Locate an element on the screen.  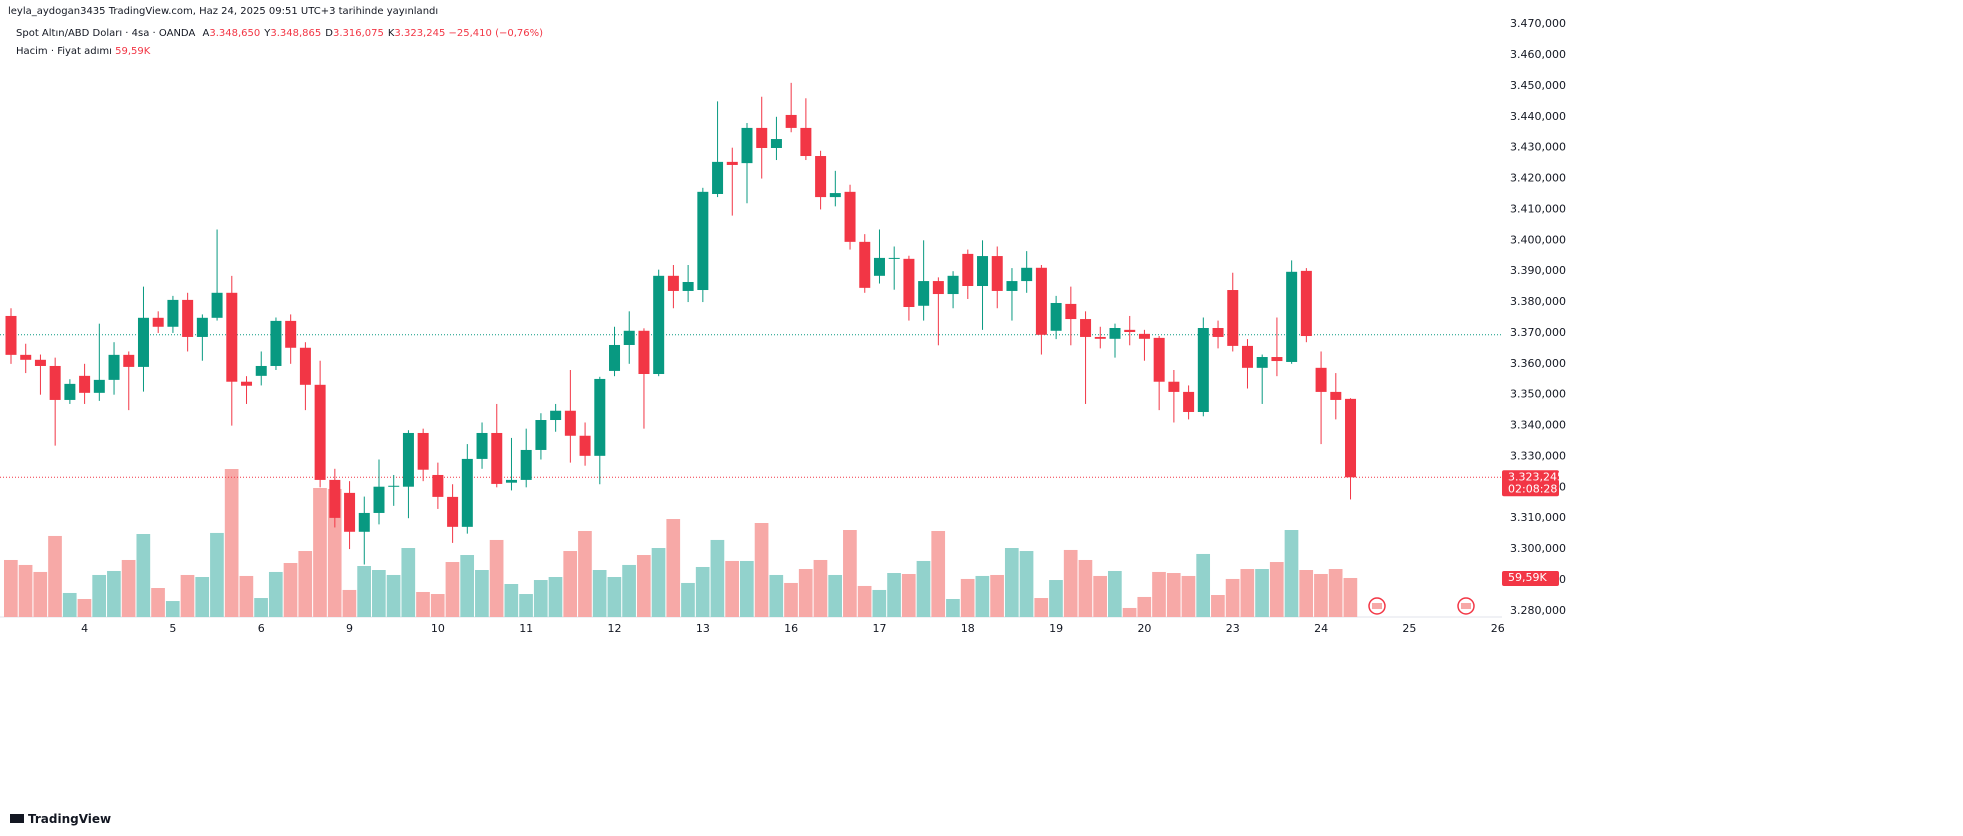
change: −25,410 (−0,76%) is located at coordinates (496, 33).